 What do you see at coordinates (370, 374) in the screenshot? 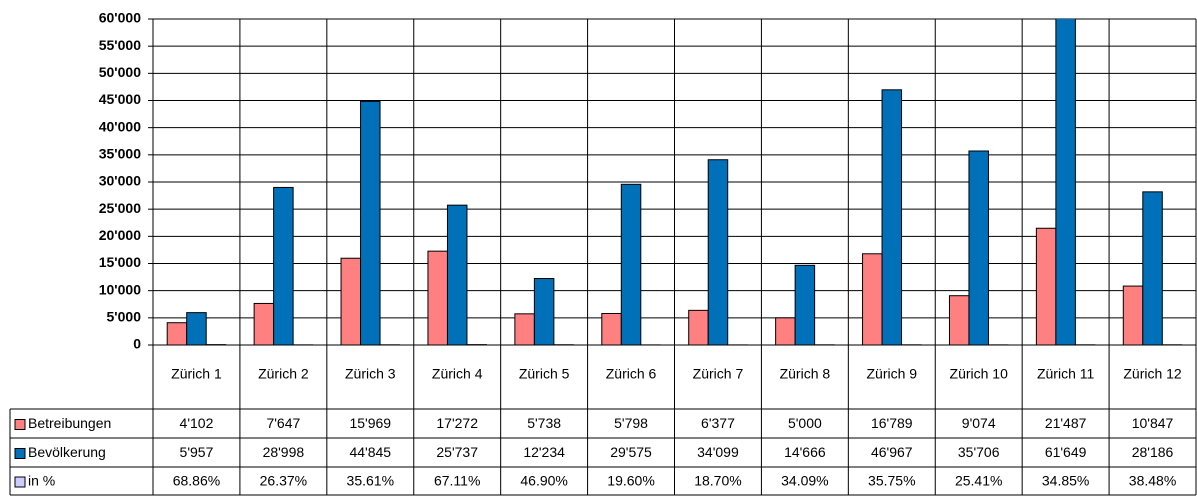
I see `x-tick-label: Zürich 3` at bounding box center [370, 374].